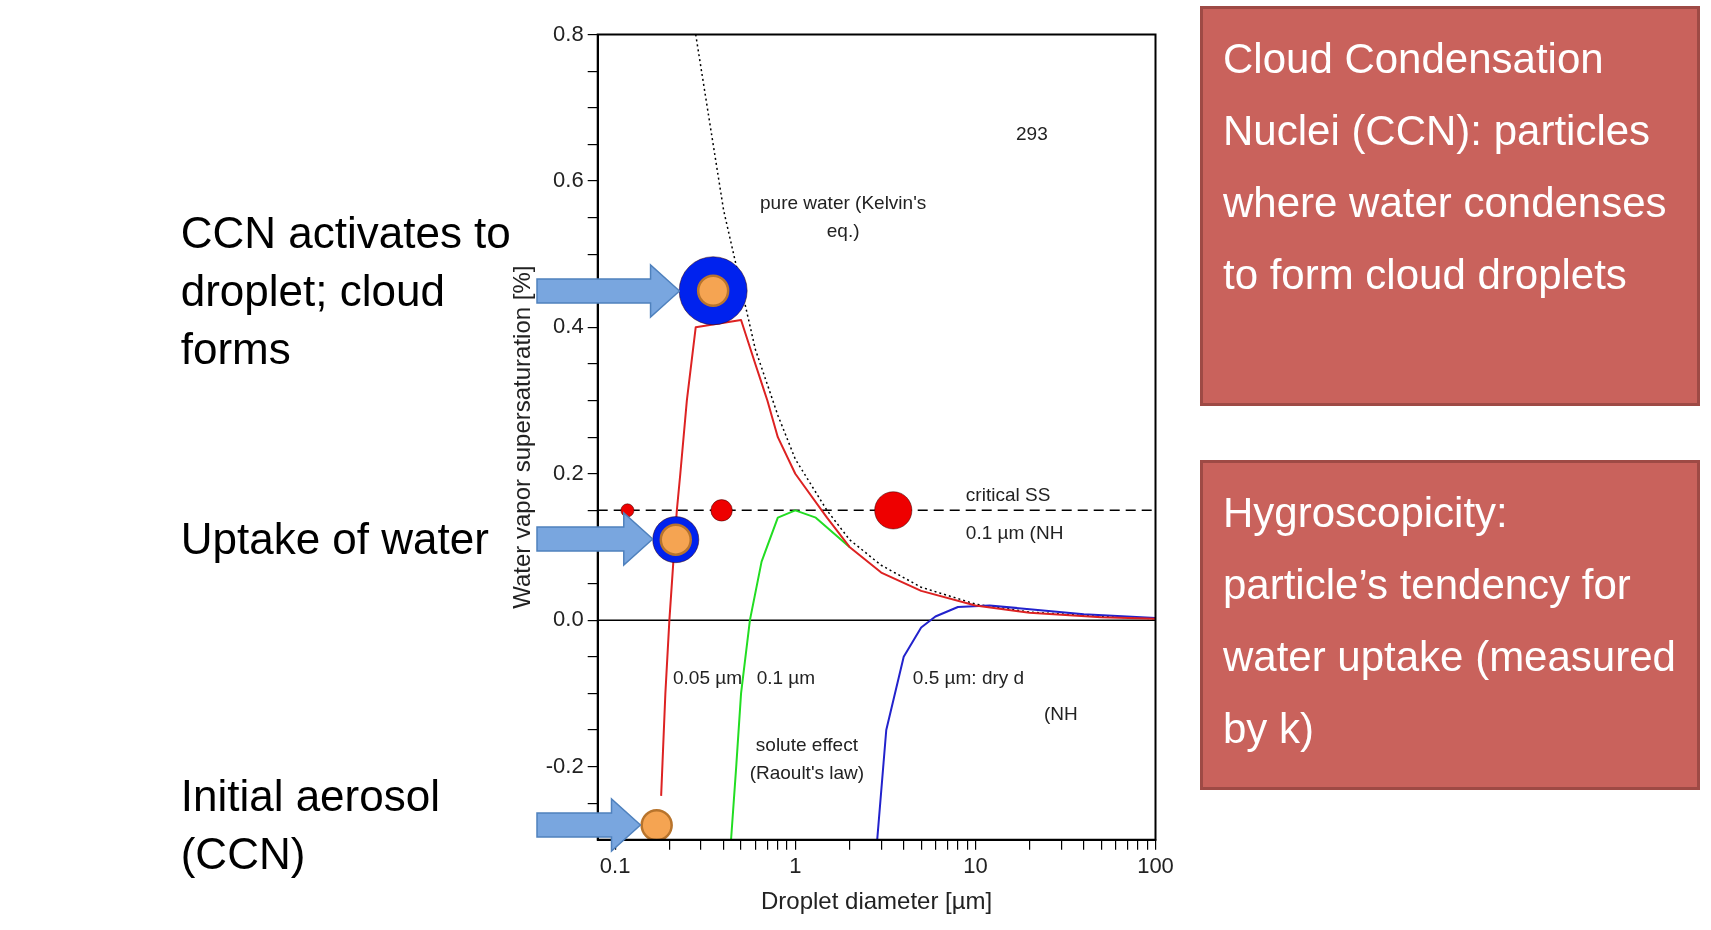 The image size is (1711, 930). I want to click on x-tick-label: 1, so click(795, 866).